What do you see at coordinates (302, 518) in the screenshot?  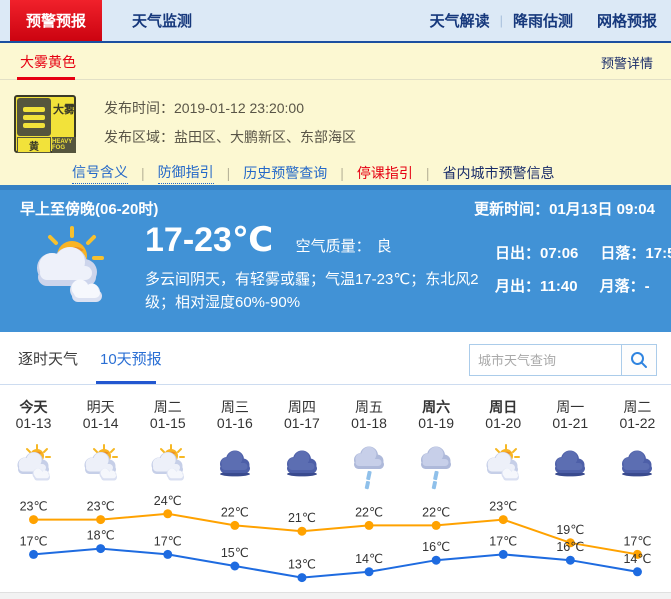 I see `high-temp-label: 21℃` at bounding box center [302, 518].